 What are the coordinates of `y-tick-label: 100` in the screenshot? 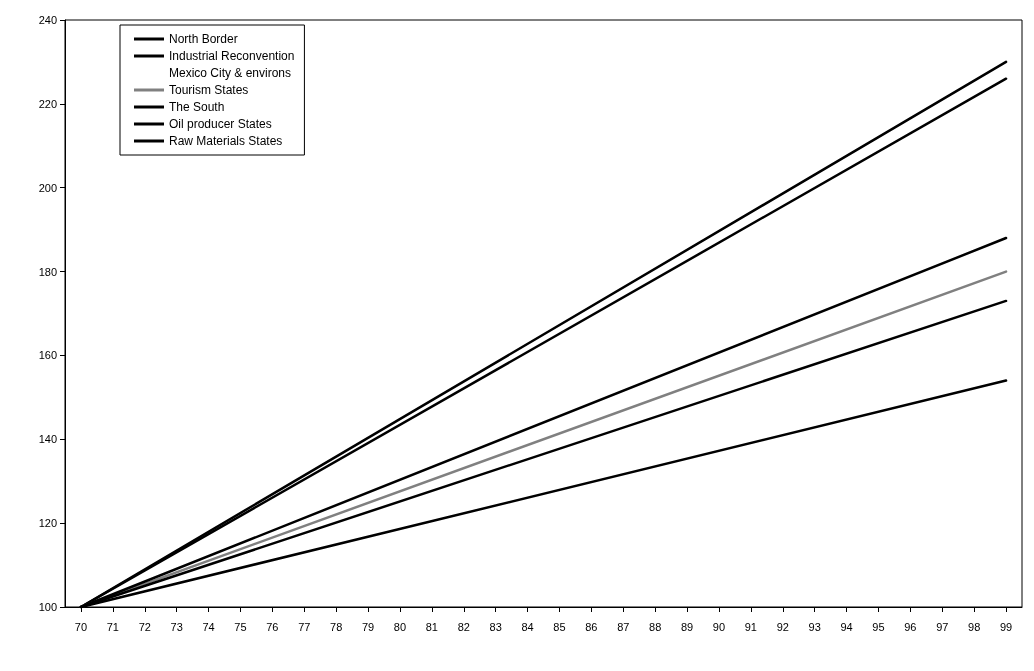 It's located at (47, 607).